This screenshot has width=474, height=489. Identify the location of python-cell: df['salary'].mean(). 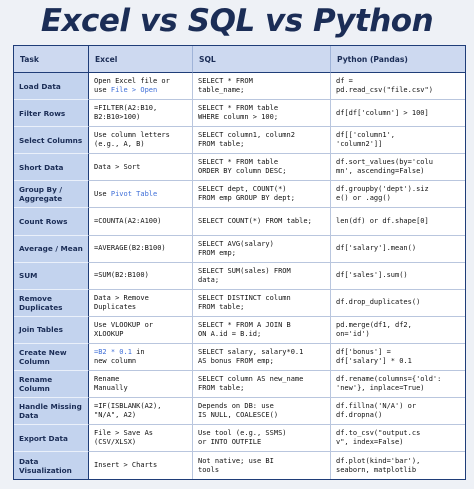
(398, 249).